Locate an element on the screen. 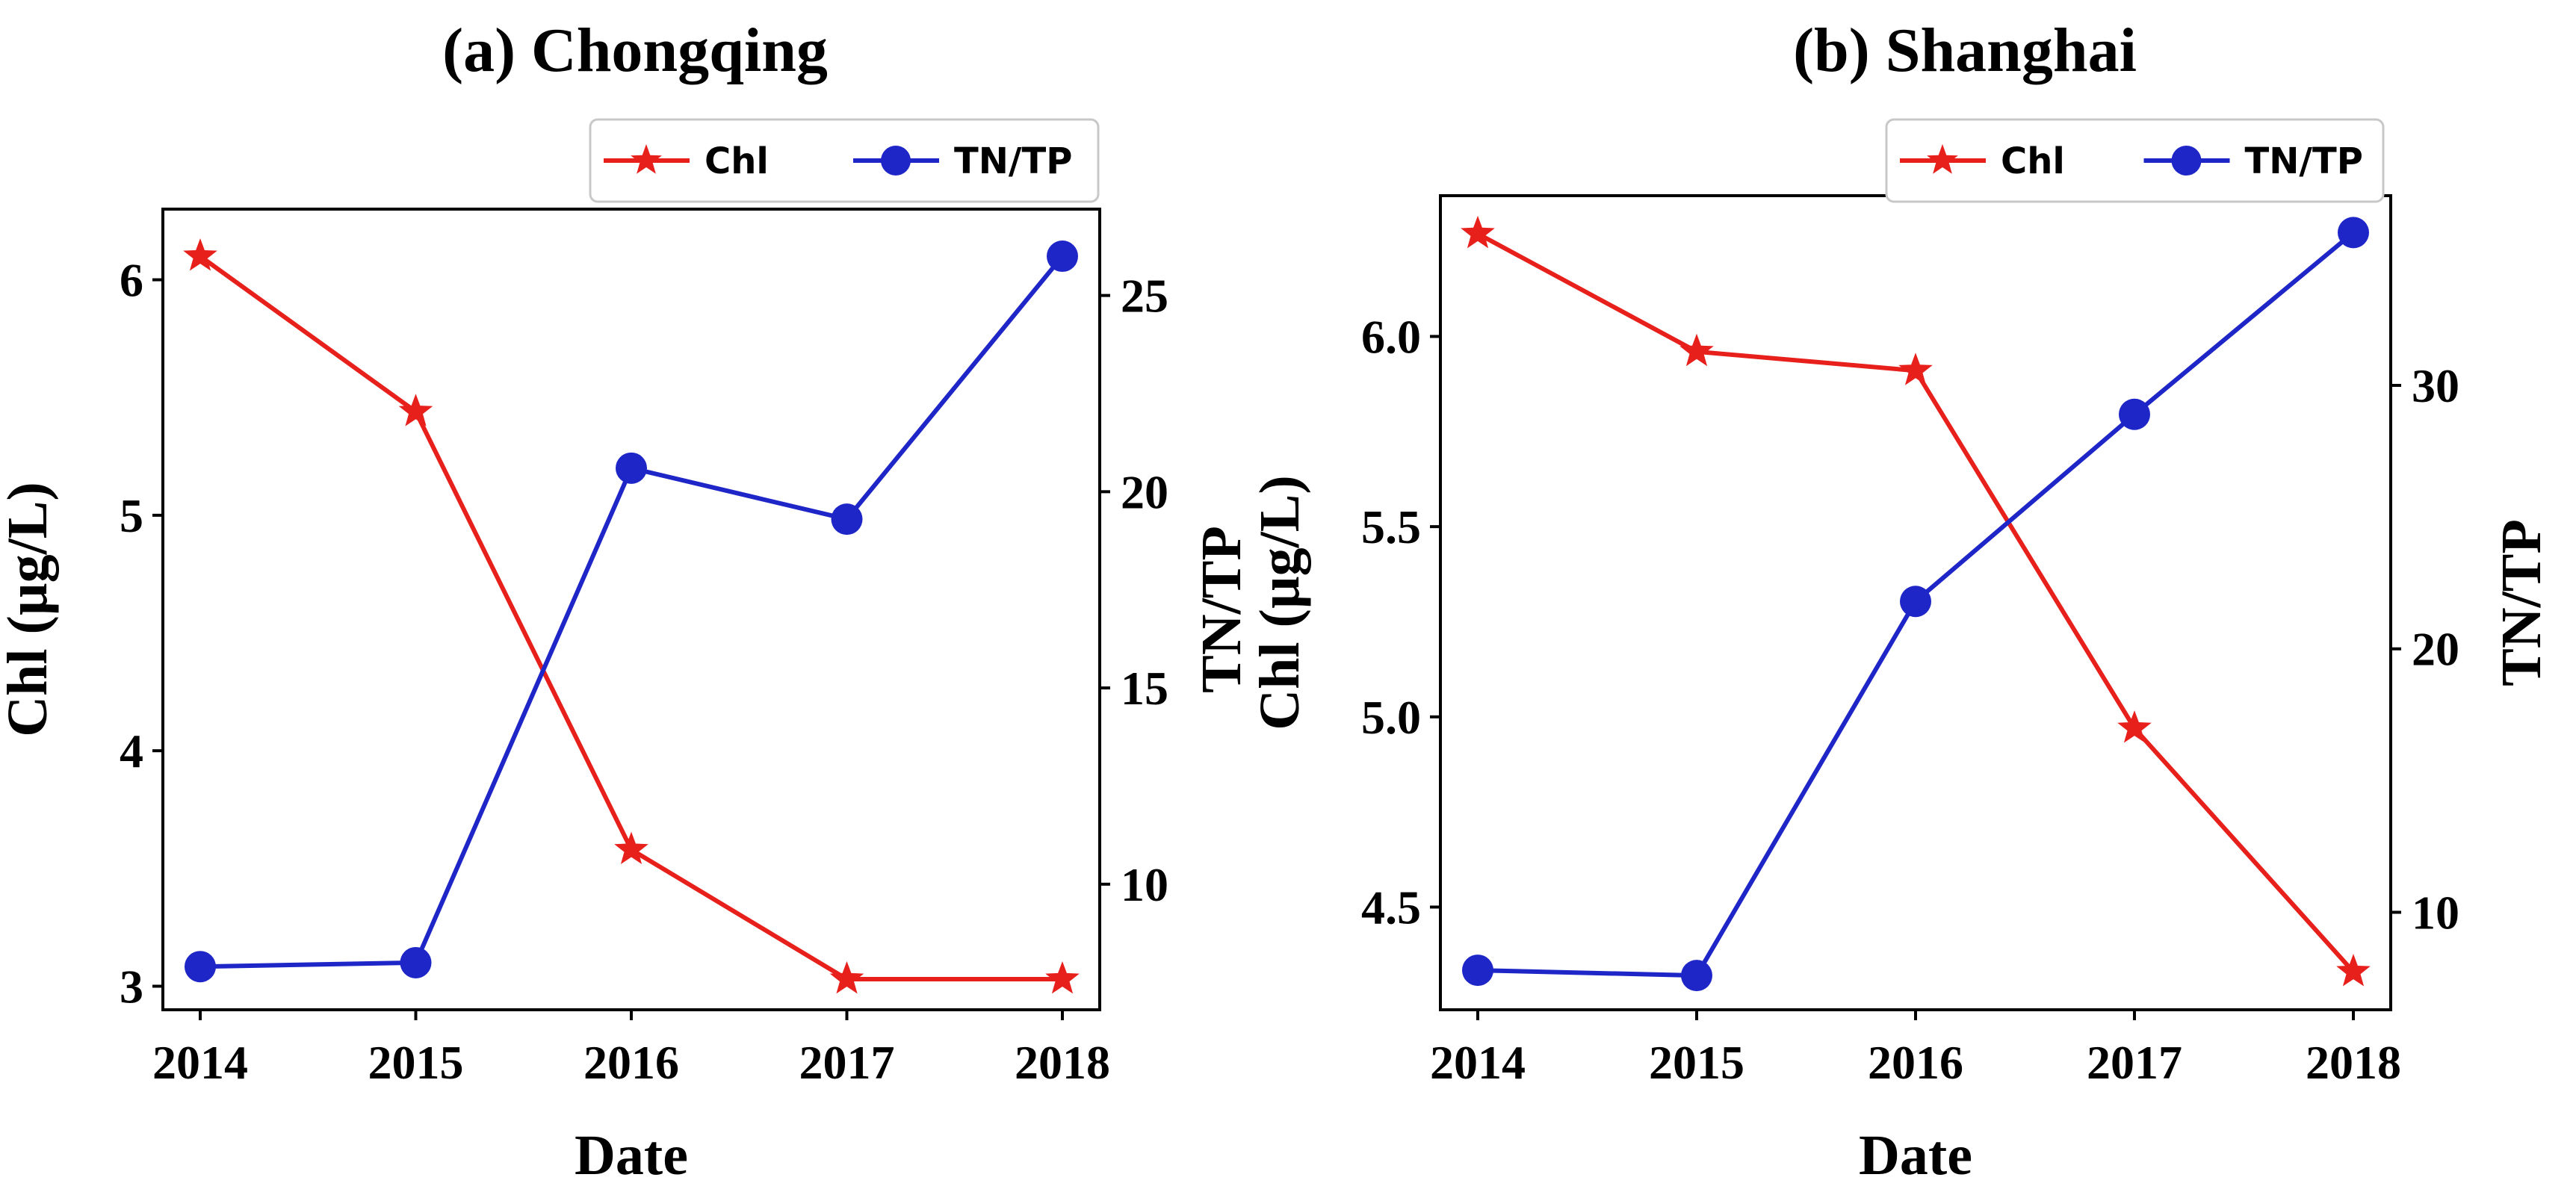 The height and width of the screenshot is (1195, 2576). chart-title: (a) Chongqing is located at coordinates (635, 50).